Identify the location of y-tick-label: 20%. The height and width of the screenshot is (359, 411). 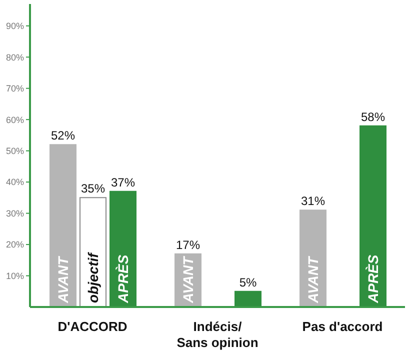
(15, 245).